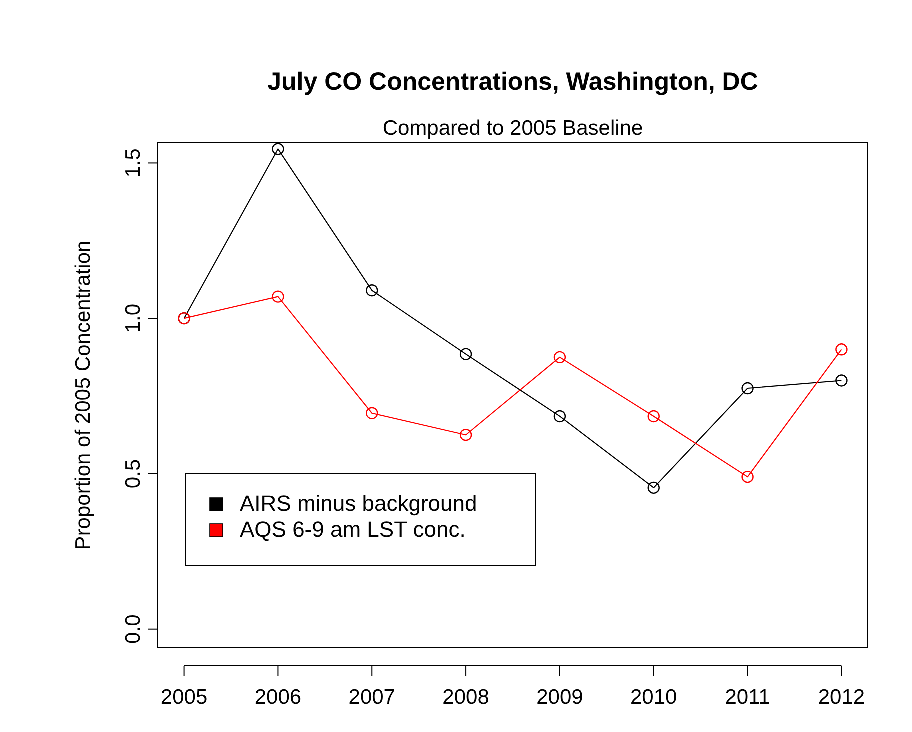  Describe the element at coordinates (133, 629) in the screenshot. I see `y-tick-label: 0.0` at that location.